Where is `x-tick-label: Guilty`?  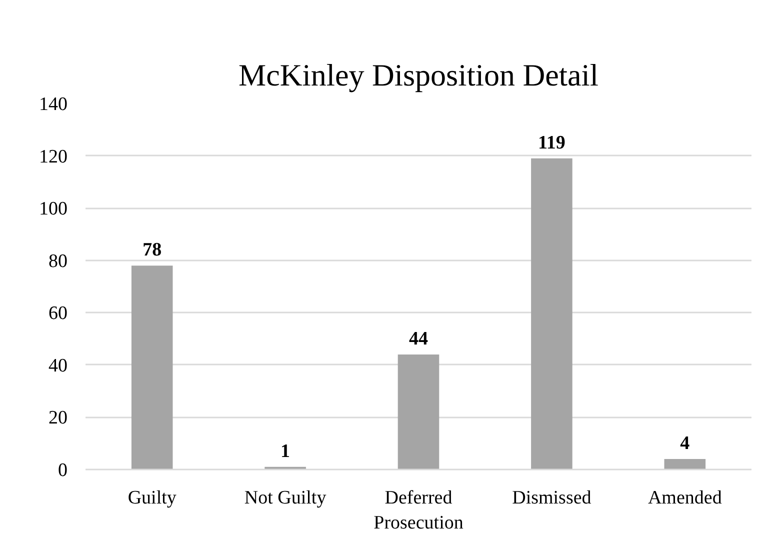
x-tick-label: Guilty is located at coordinates (152, 498).